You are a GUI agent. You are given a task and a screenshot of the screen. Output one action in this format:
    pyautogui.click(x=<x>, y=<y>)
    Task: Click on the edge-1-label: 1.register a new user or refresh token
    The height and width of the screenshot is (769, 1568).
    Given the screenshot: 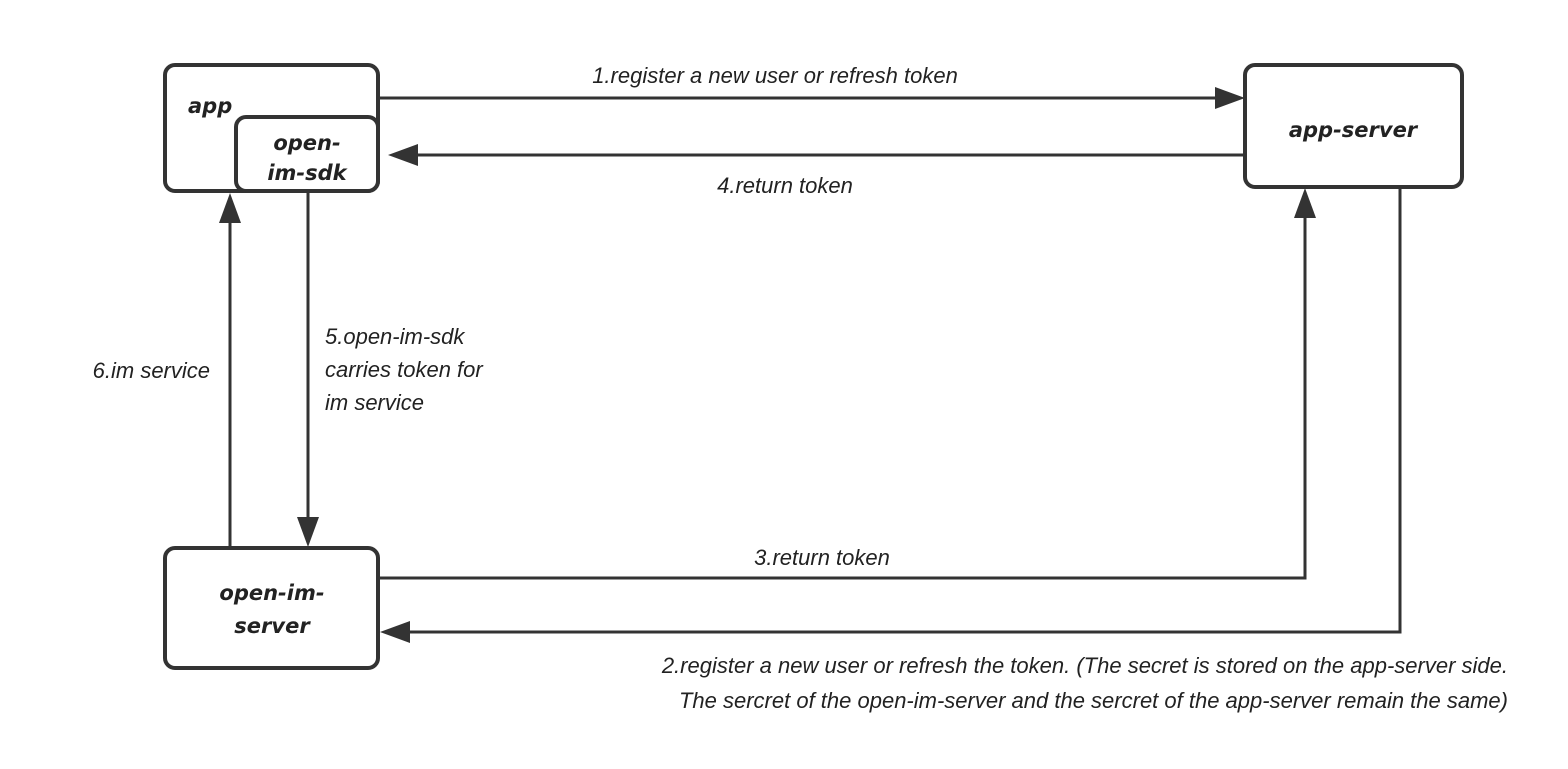 What is the action you would take?
    pyautogui.click(x=775, y=75)
    